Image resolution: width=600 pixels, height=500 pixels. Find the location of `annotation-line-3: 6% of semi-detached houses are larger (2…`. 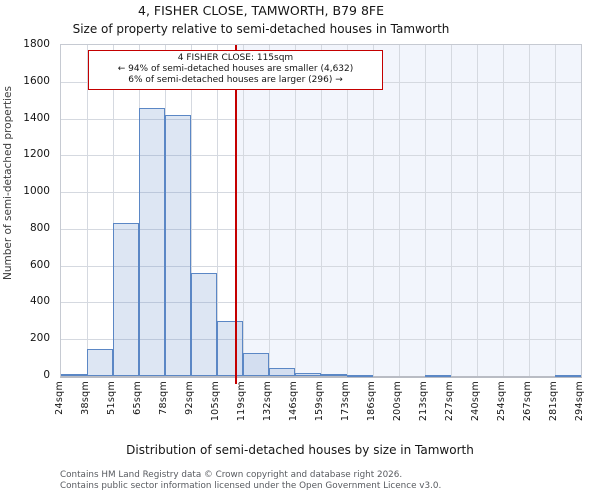

annotation-line-3: 6% of semi-detached houses are larger (2… is located at coordinates (235, 79).